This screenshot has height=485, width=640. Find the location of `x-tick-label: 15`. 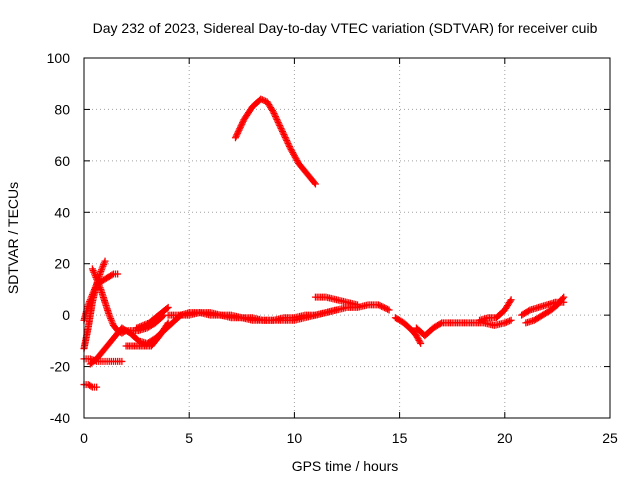

x-tick-label: 15 is located at coordinates (400, 438).